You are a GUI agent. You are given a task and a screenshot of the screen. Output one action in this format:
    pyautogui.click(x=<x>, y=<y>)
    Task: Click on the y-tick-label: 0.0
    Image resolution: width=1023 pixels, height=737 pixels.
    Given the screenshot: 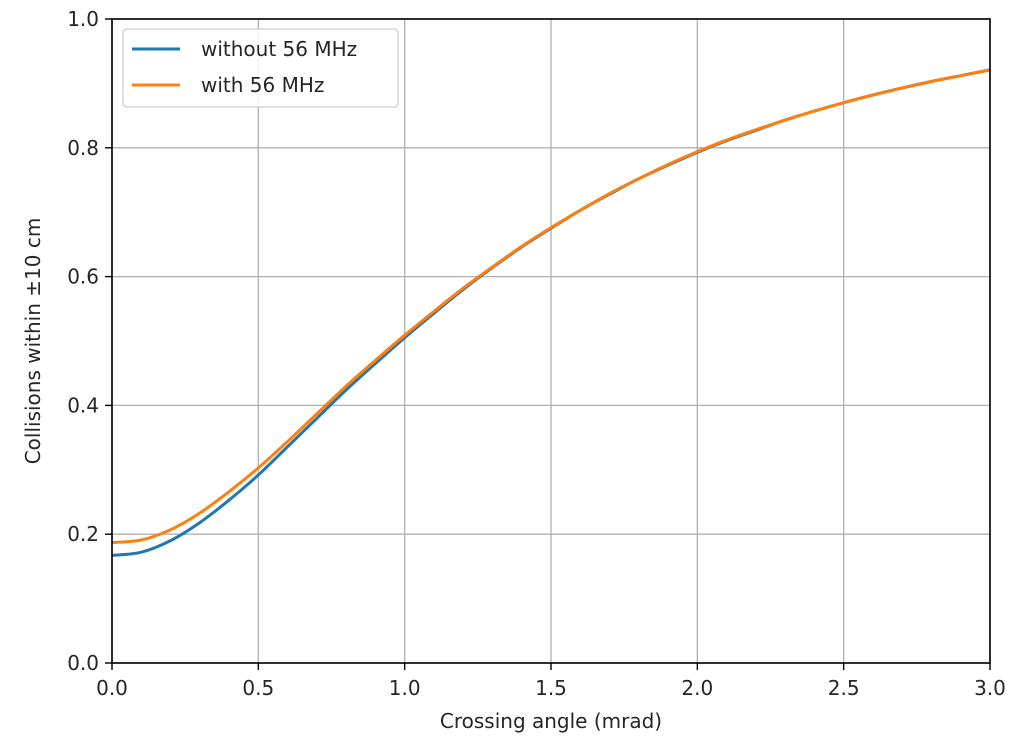 What is the action you would take?
    pyautogui.click(x=83, y=663)
    